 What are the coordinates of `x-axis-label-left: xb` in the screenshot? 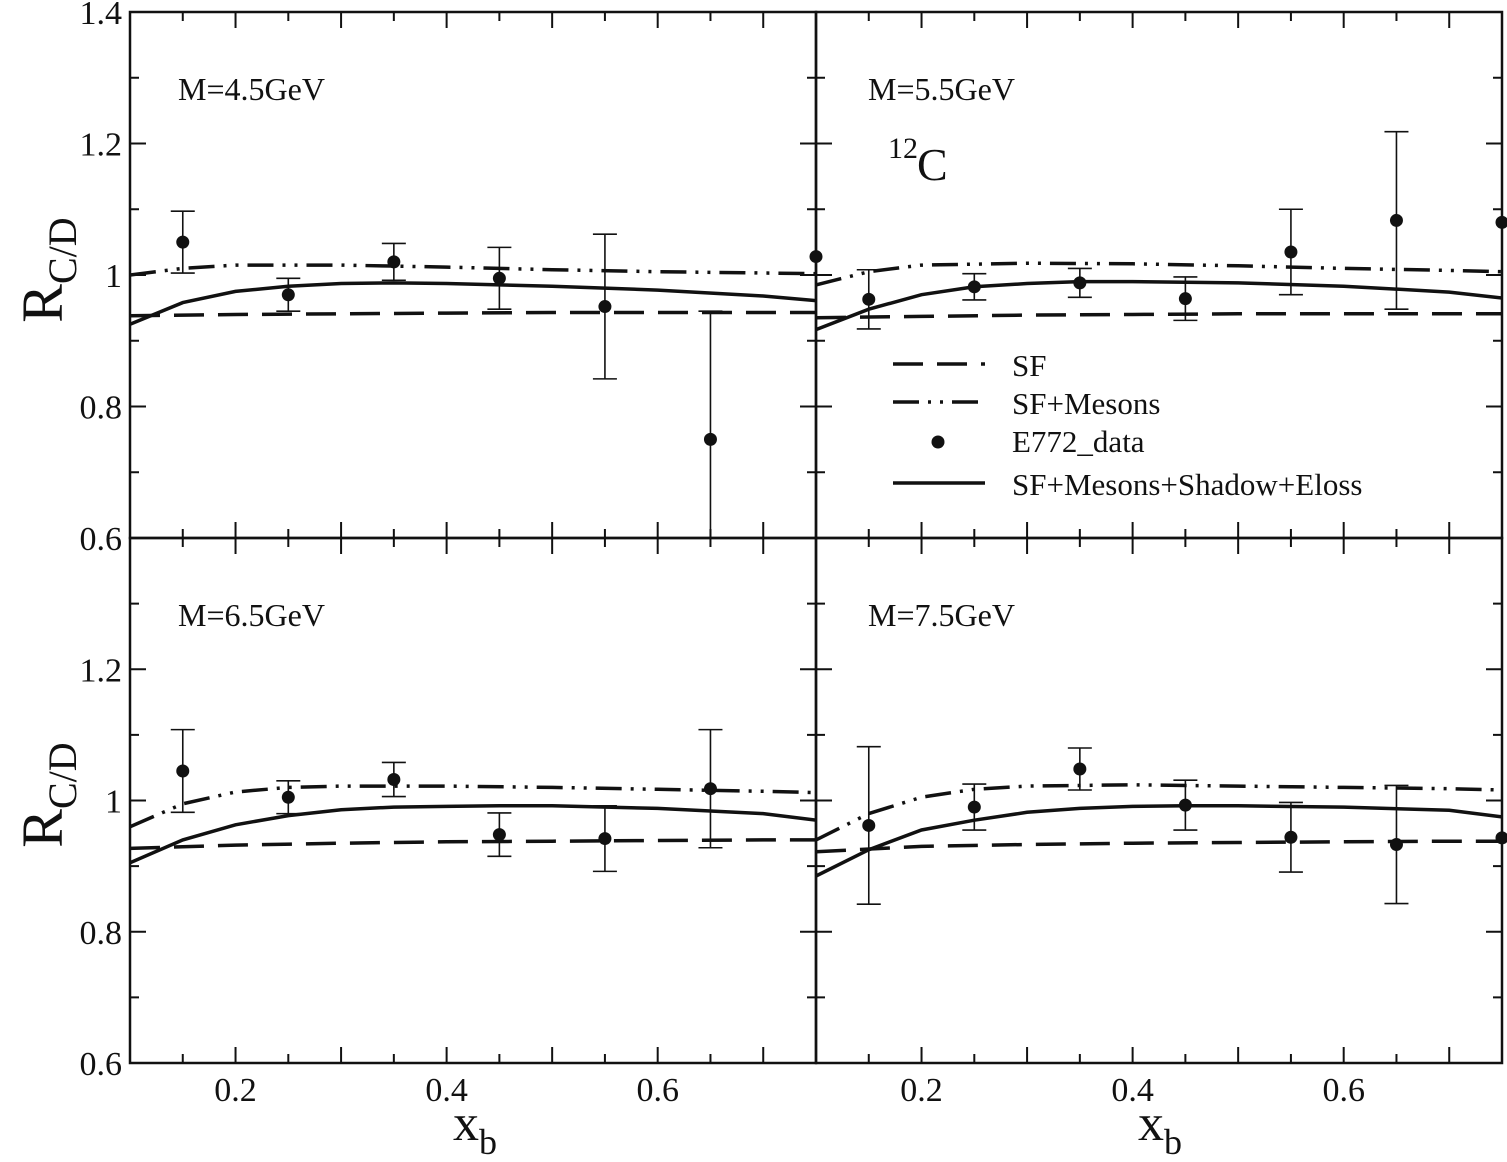 It's located at (475, 1128).